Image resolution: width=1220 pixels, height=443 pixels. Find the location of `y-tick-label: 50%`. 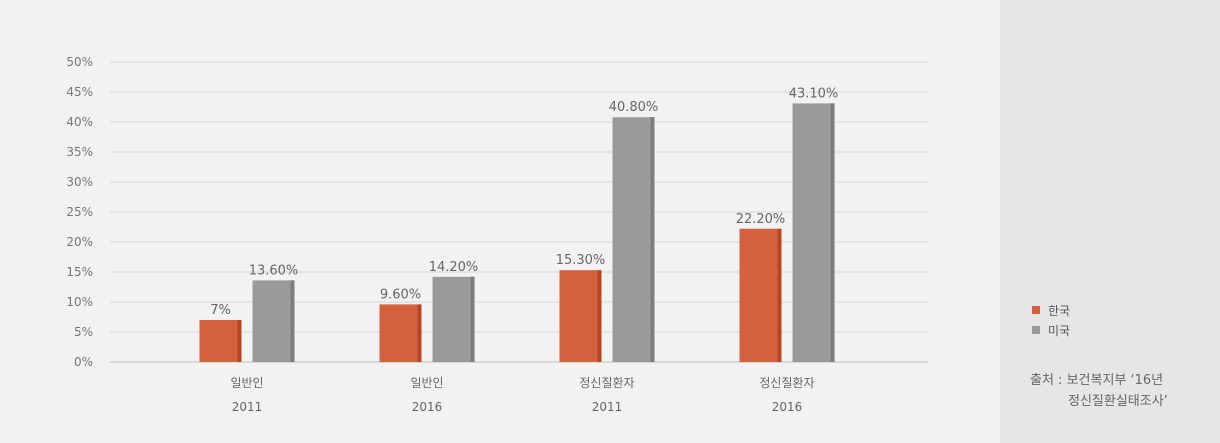

y-tick-label: 50% is located at coordinates (79, 62).